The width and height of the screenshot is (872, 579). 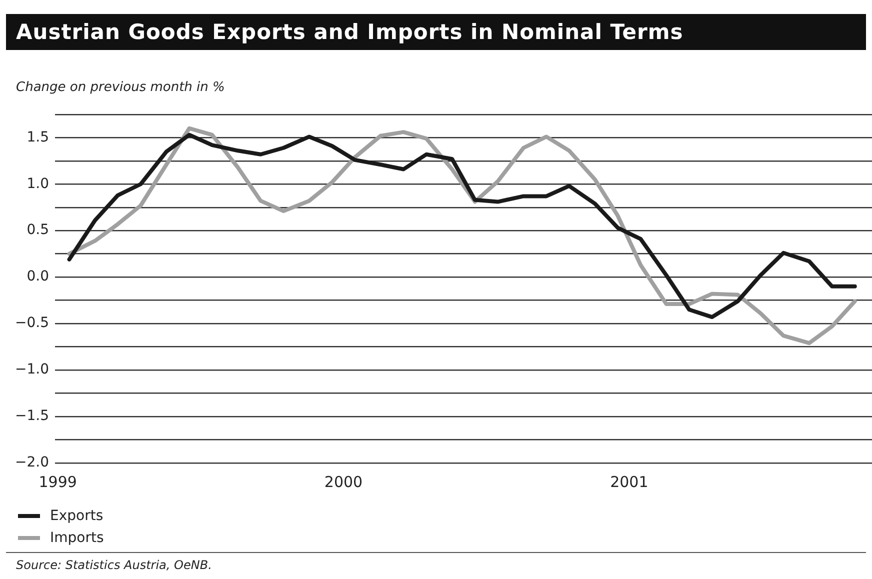 What do you see at coordinates (77, 516) in the screenshot?
I see `legend-label: Exports` at bounding box center [77, 516].